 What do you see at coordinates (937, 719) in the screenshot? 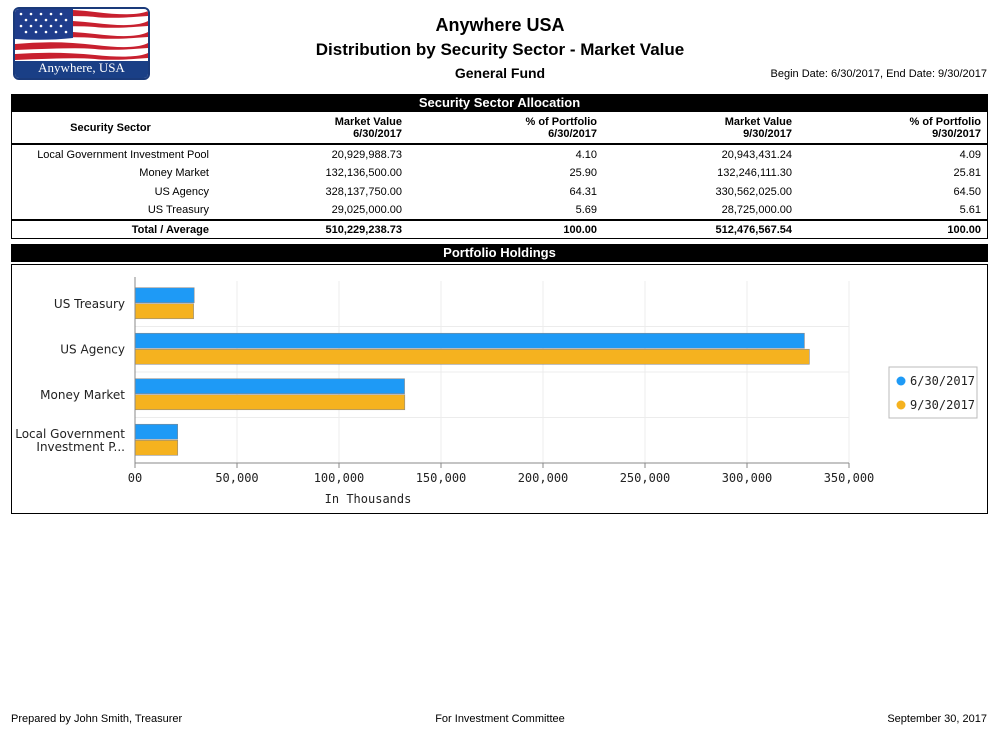
I see `report-date: September 30, 2017` at bounding box center [937, 719].